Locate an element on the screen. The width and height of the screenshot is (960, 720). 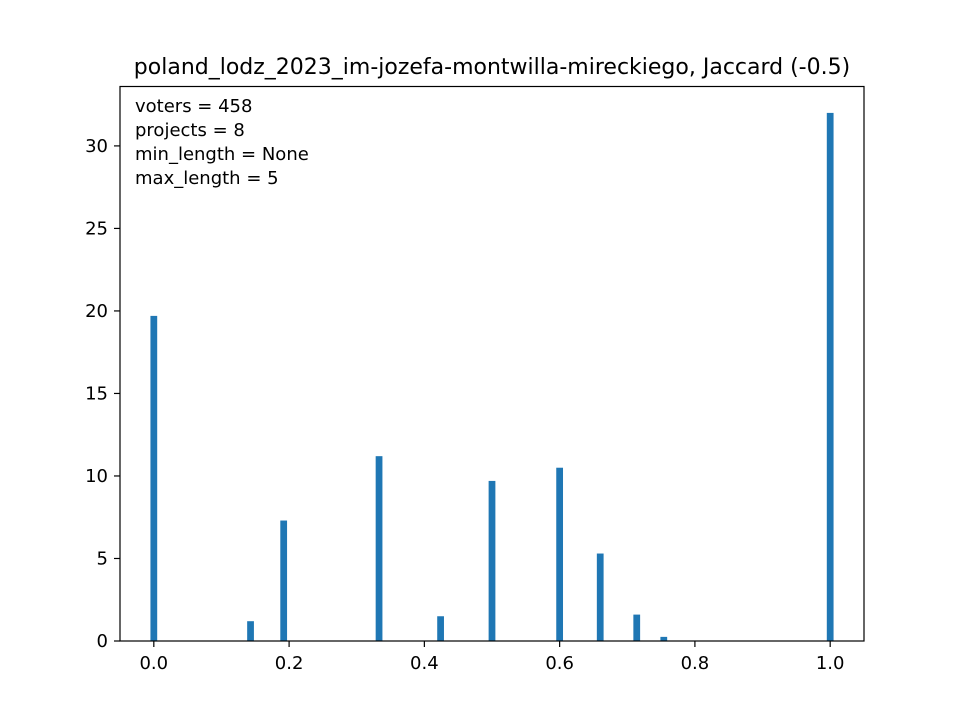
y-tick-label: 5 is located at coordinates (102, 558).